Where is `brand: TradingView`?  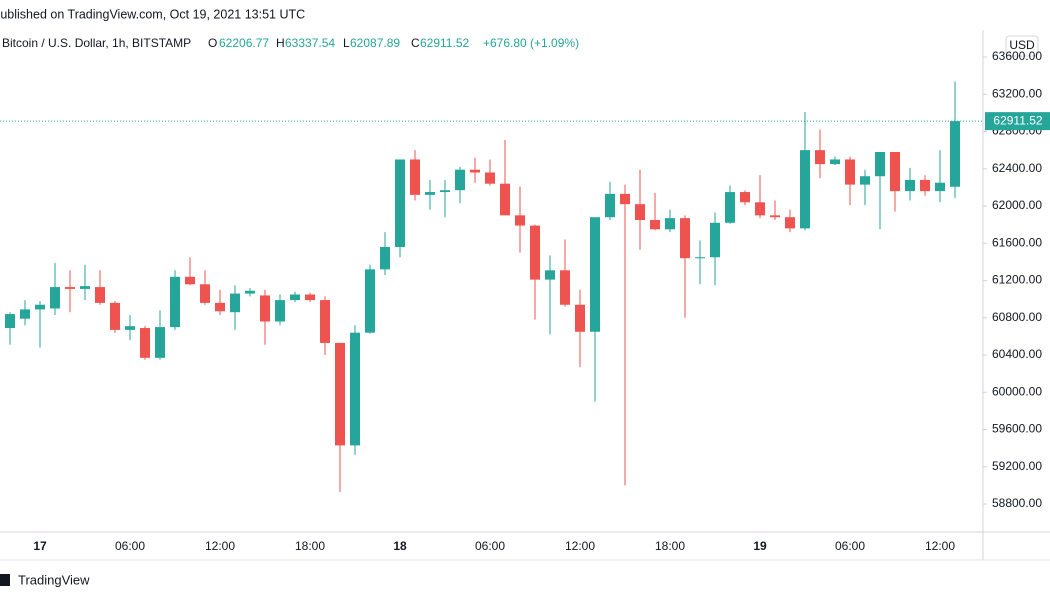
brand: TradingView is located at coordinates (45, 579).